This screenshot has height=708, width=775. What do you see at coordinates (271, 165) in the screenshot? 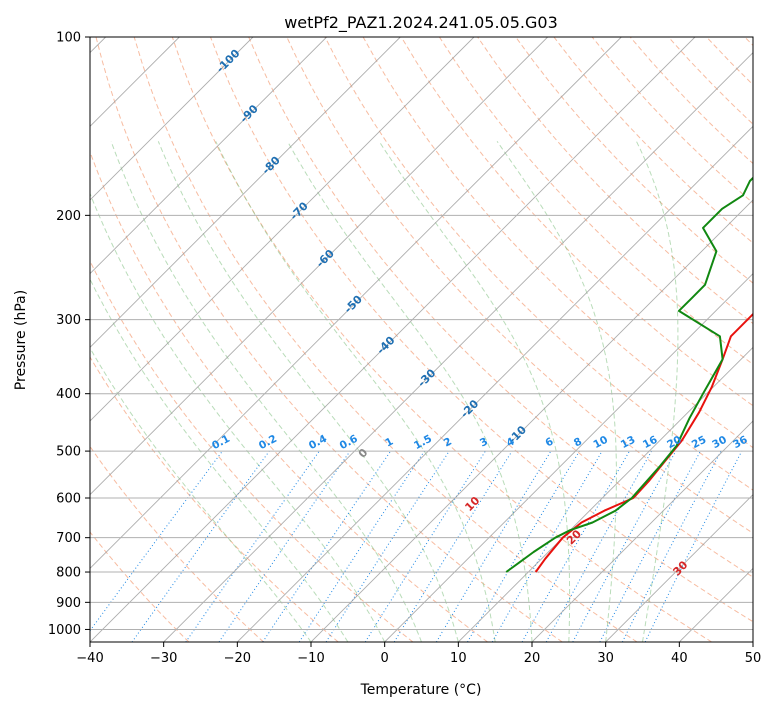
I see `isotherm-label: -80` at bounding box center [271, 165].